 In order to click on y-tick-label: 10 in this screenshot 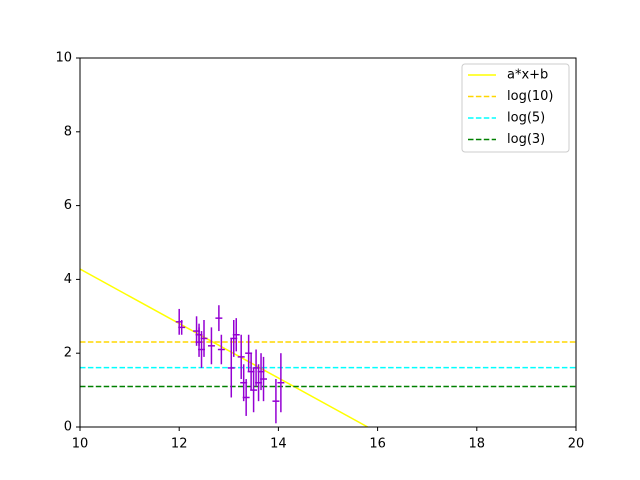, I will do `click(63, 58)`.